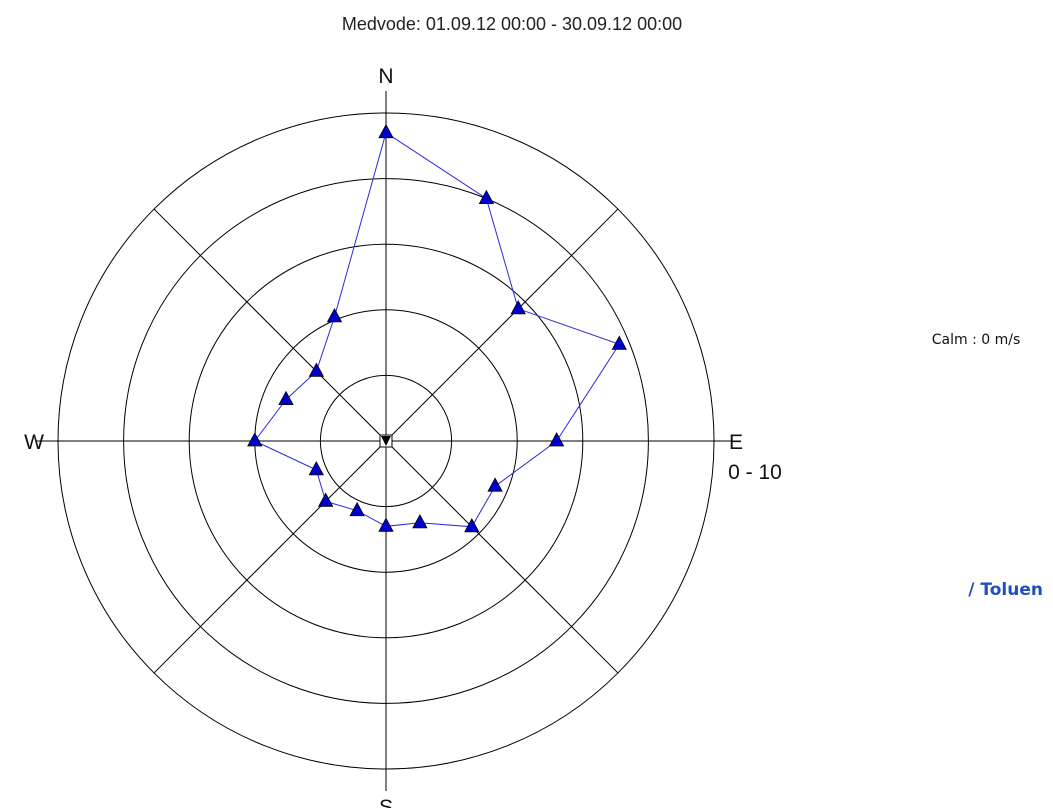 This screenshot has width=1053, height=808. I want to click on series-legend-label: / Toluen, so click(1005, 590).